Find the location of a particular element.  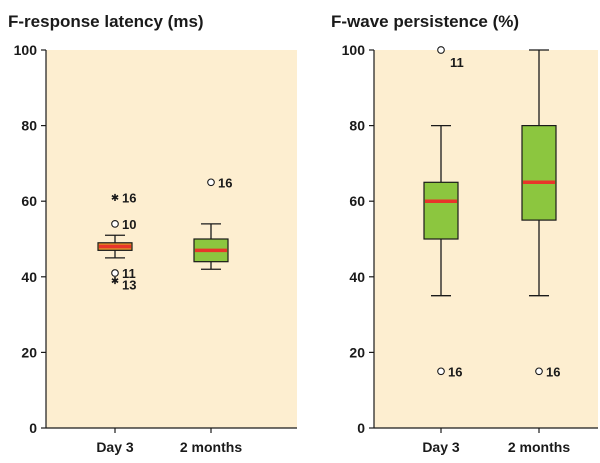

box-day-3: 11 16 is located at coordinates (443, 212).